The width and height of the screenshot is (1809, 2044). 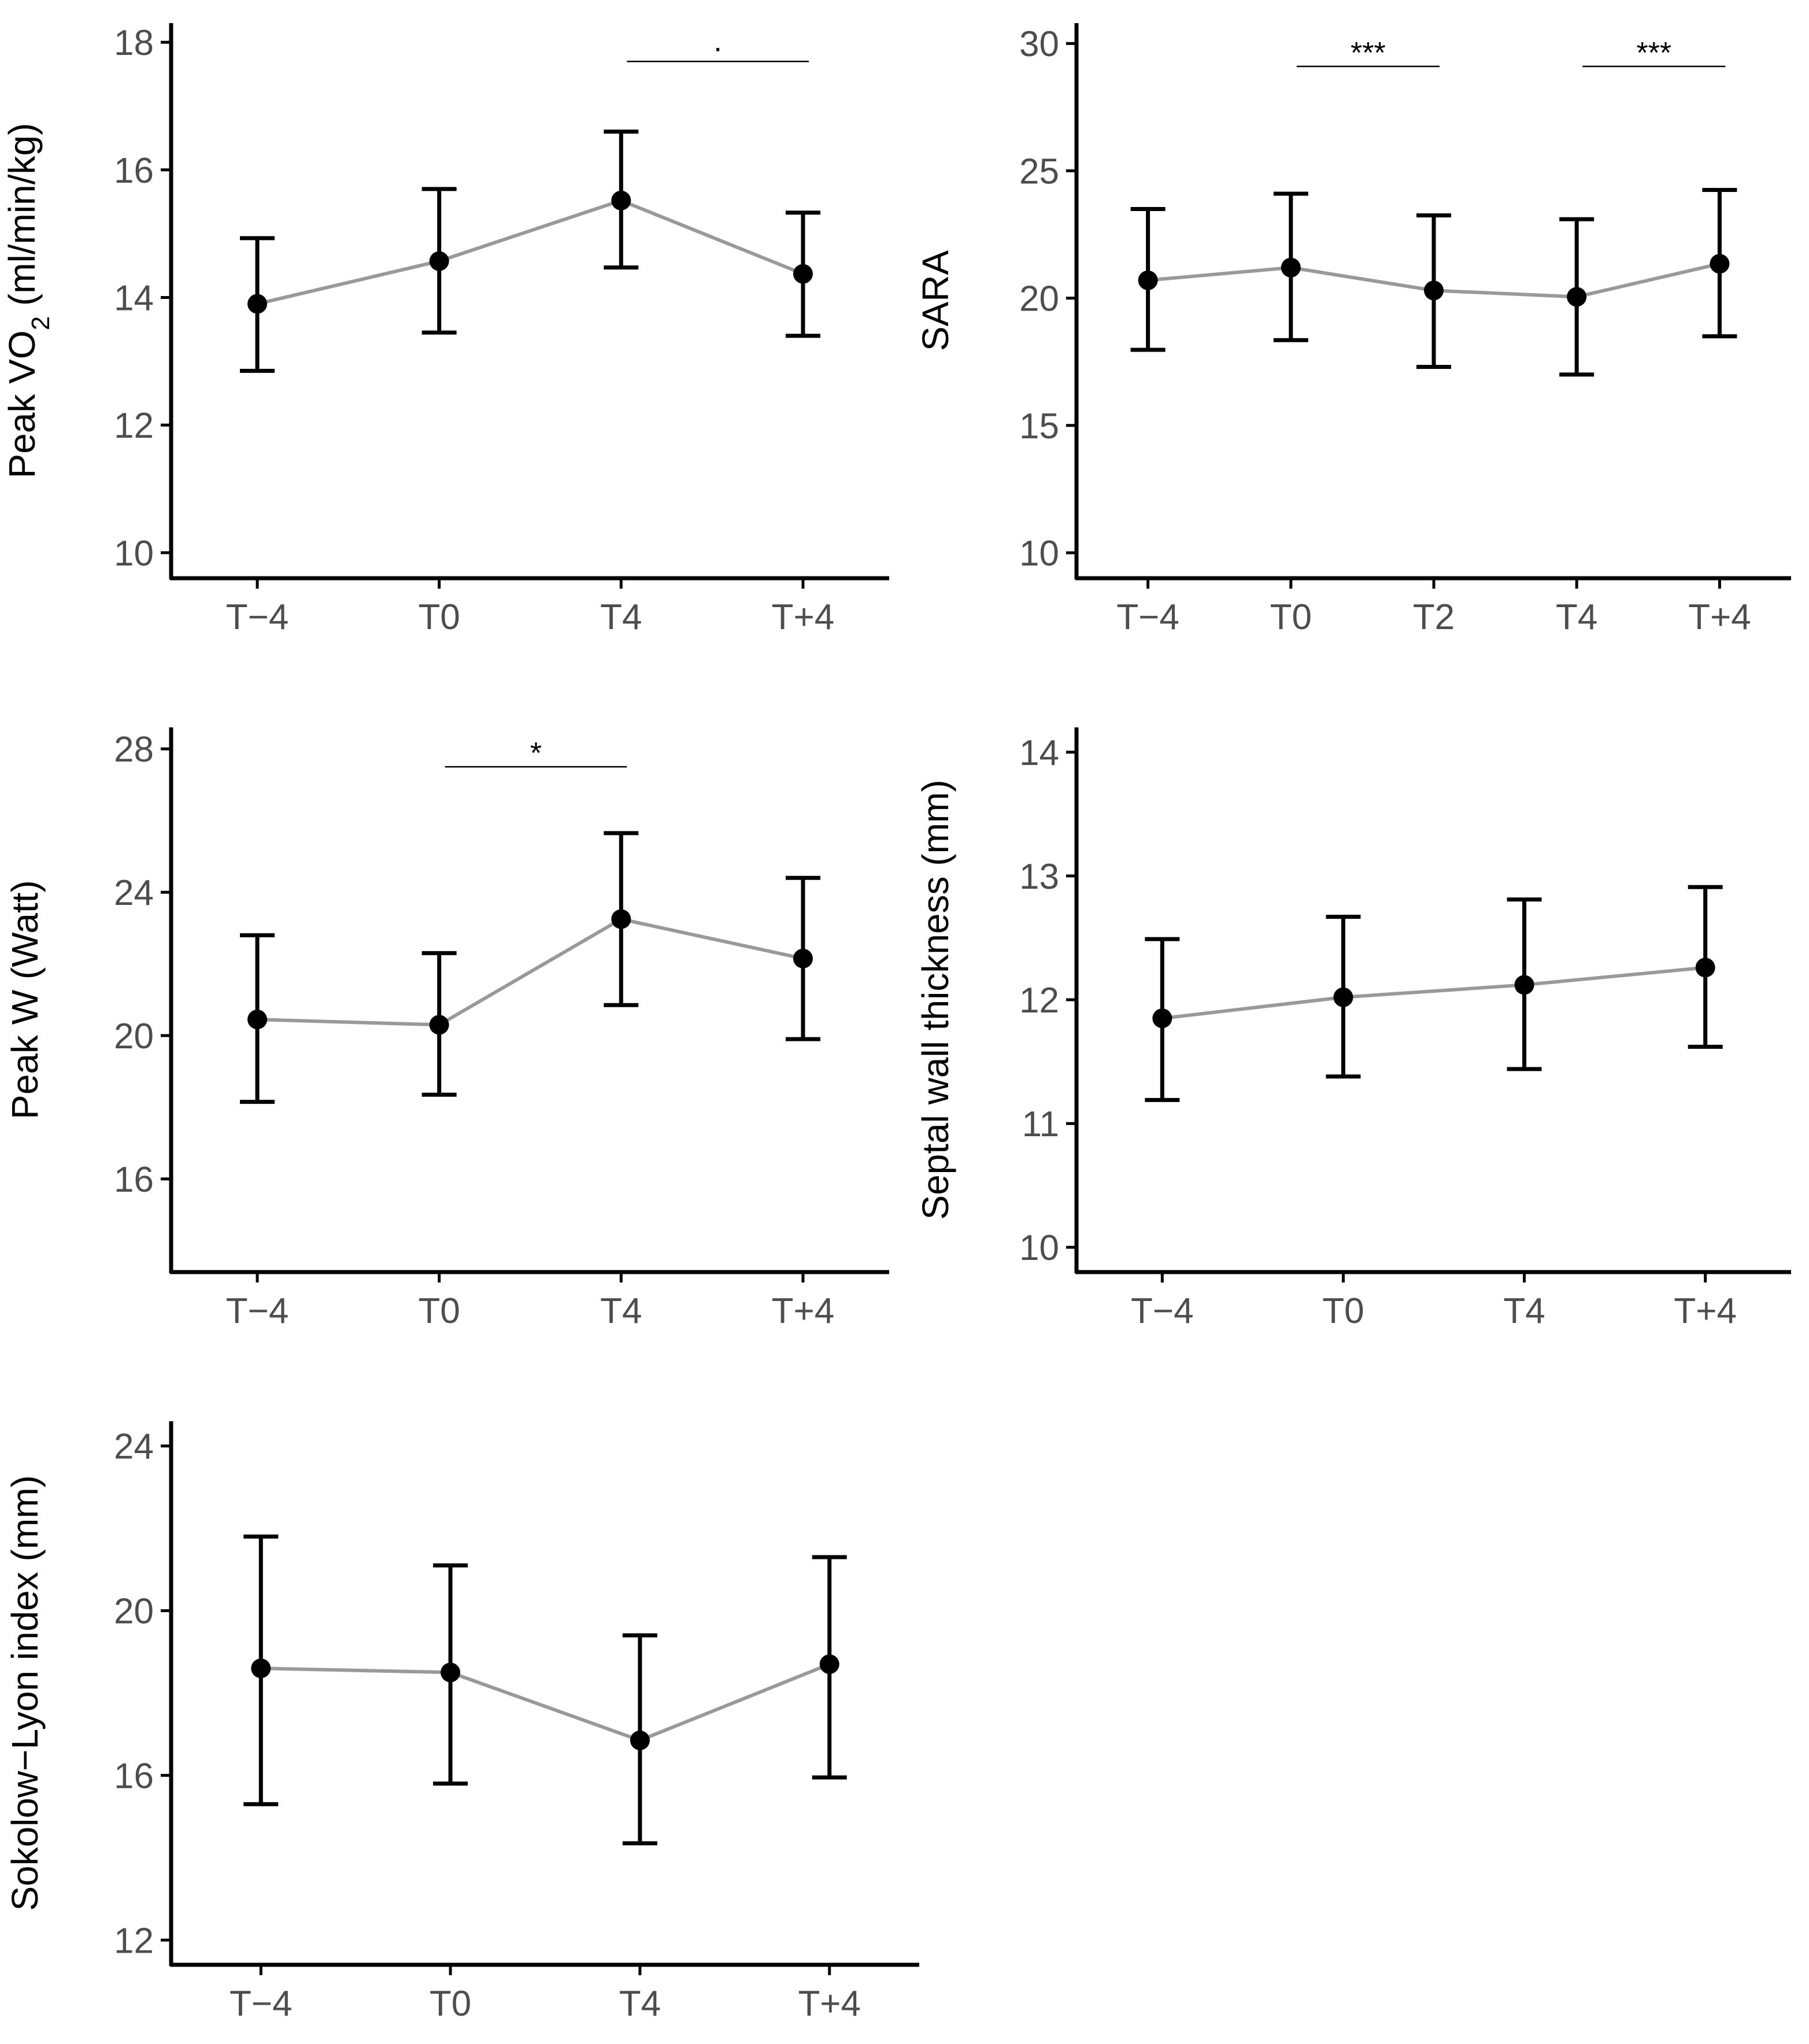 I want to click on panel-sara: 10 15 20 25 30 T−4 T0 T2 T4 T+4 SARA *** ***, so click(x=1353, y=330).